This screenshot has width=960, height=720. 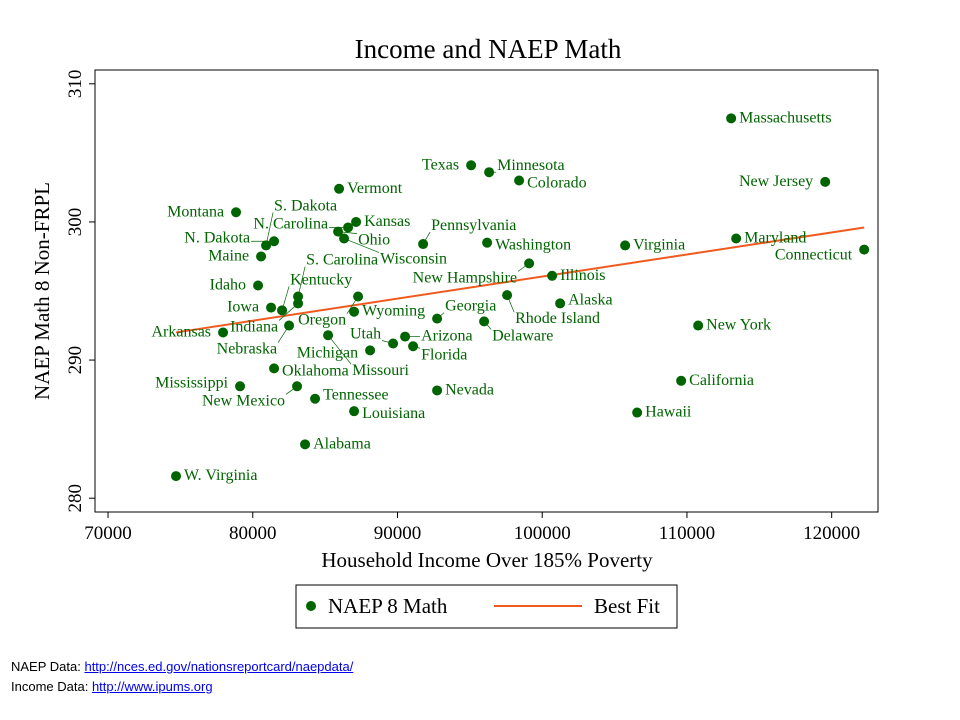 I want to click on x-tick-label: 80000, so click(x=253, y=533).